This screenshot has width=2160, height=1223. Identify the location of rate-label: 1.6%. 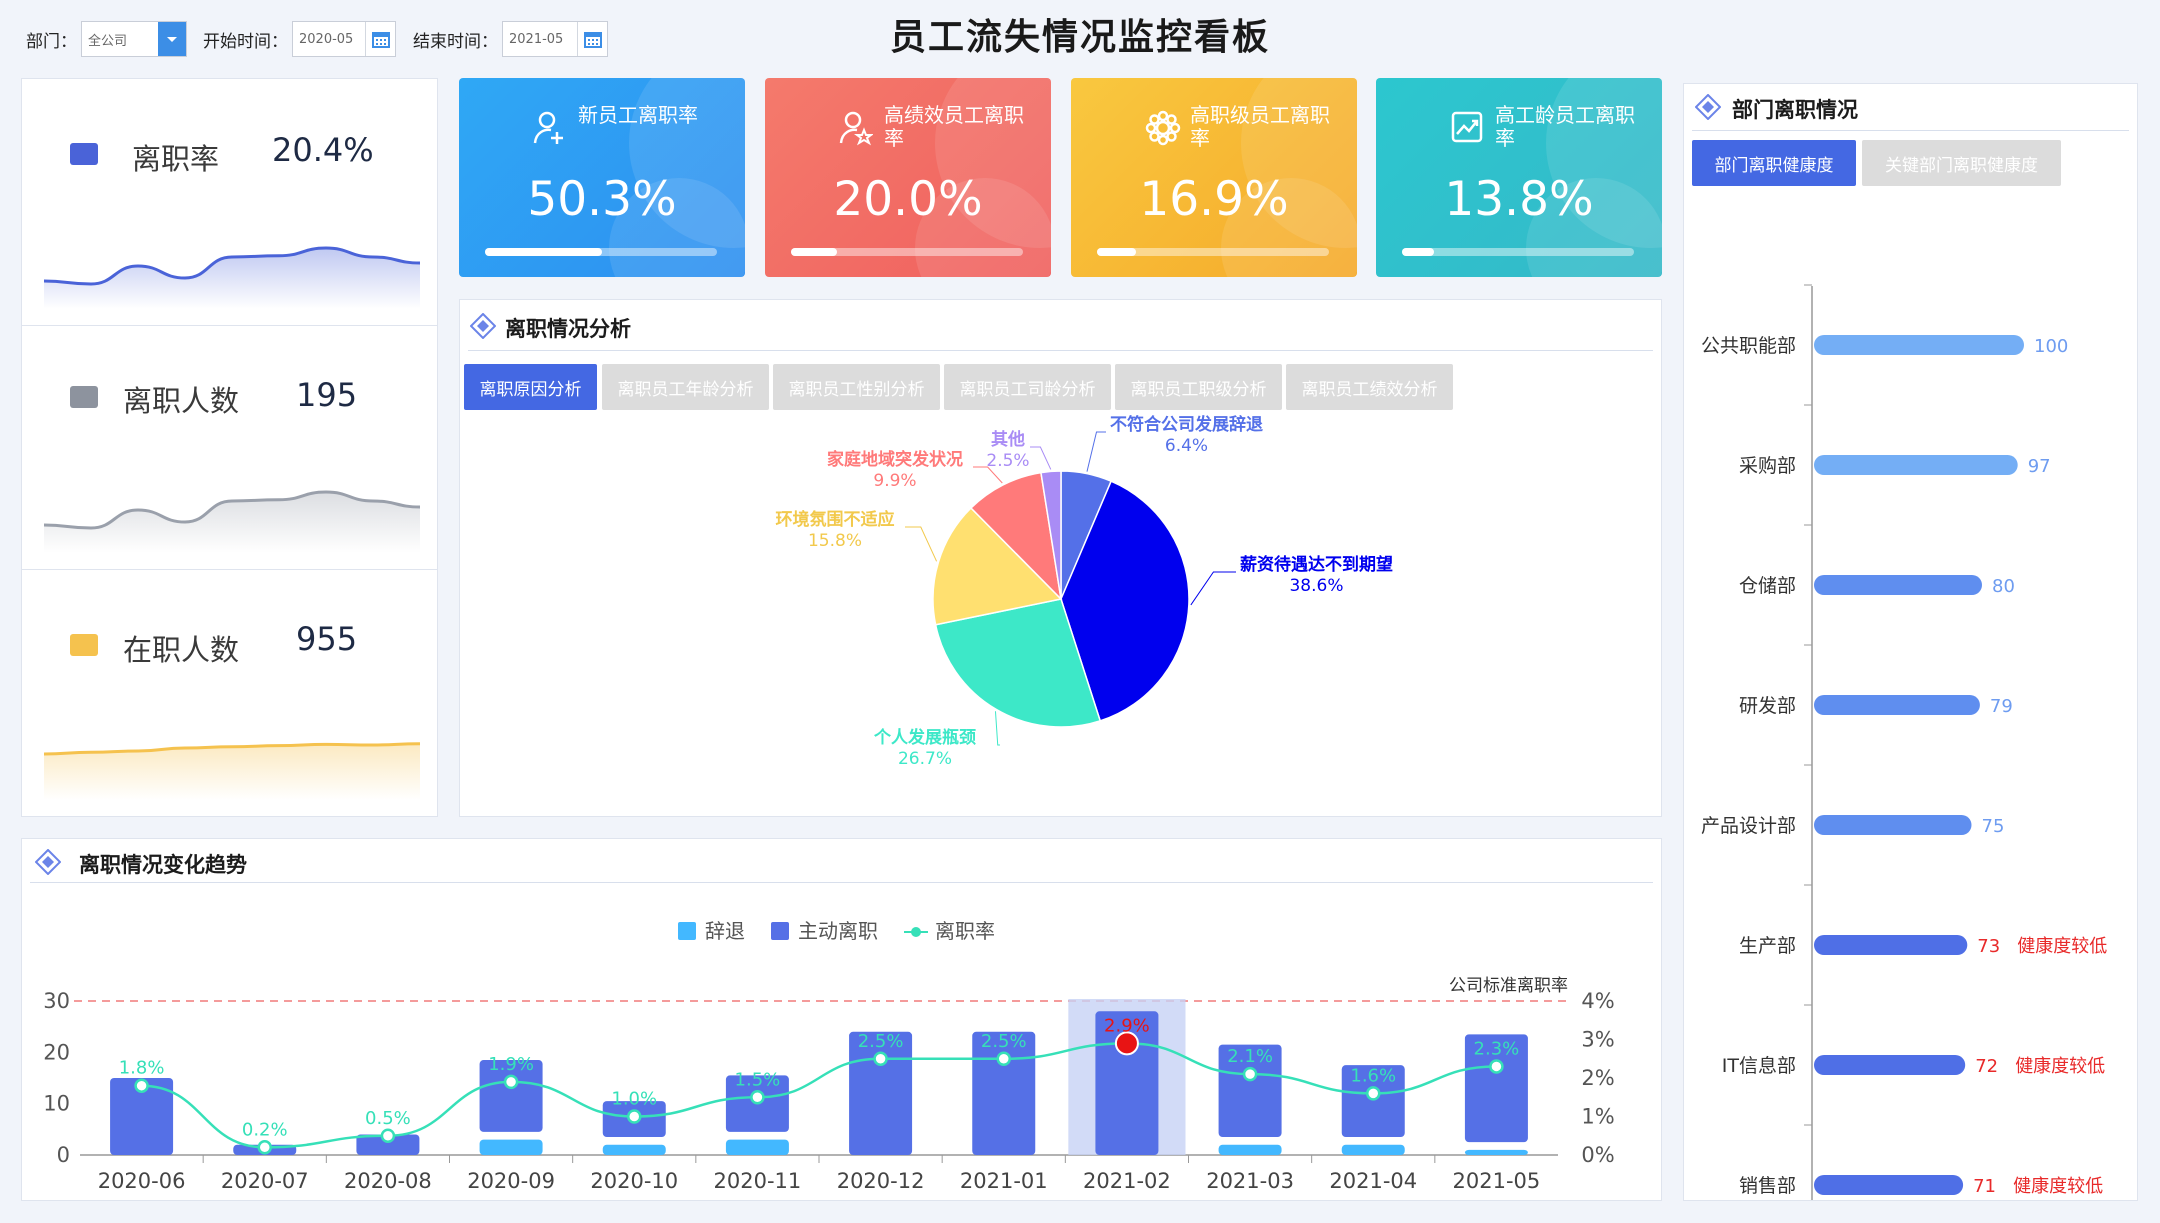
(1373, 1075).